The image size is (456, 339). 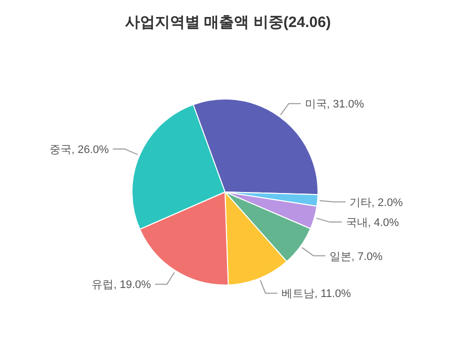 I want to click on slice-label: 베트남, 11.0%, so click(x=316, y=294).